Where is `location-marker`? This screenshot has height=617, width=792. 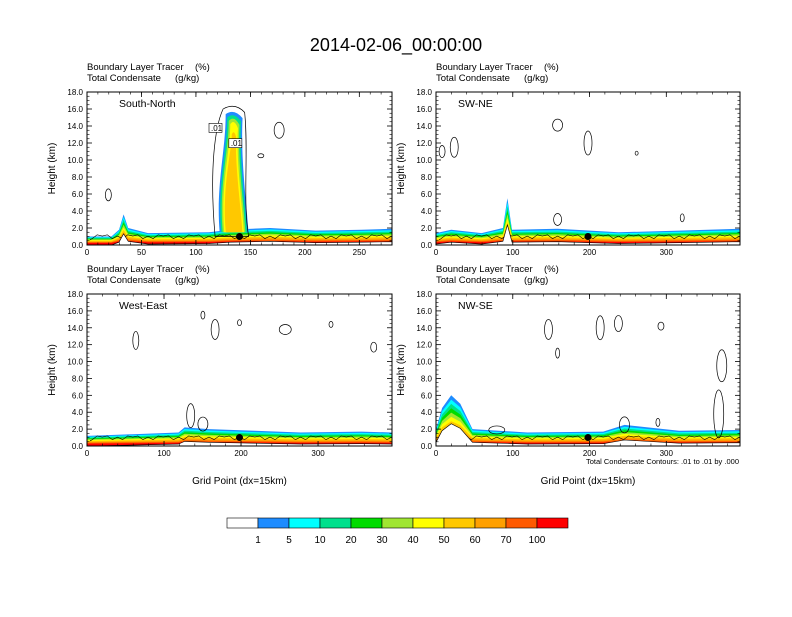
location-marker is located at coordinates (239, 236).